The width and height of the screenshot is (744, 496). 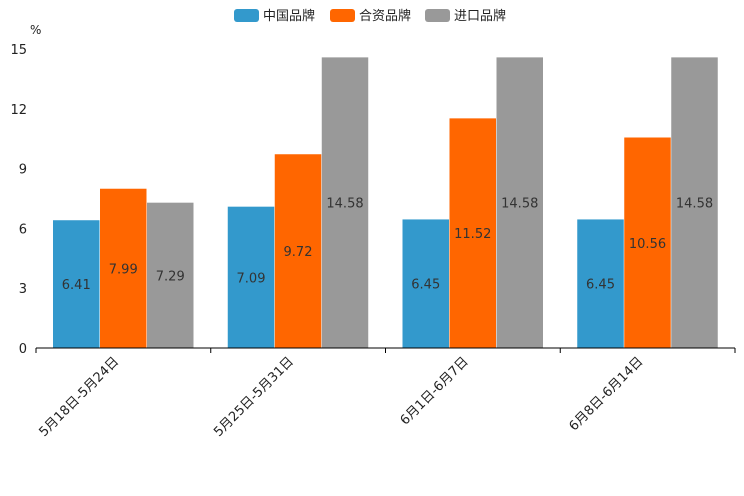 I want to click on y-tick-label: 3, so click(x=23, y=289).